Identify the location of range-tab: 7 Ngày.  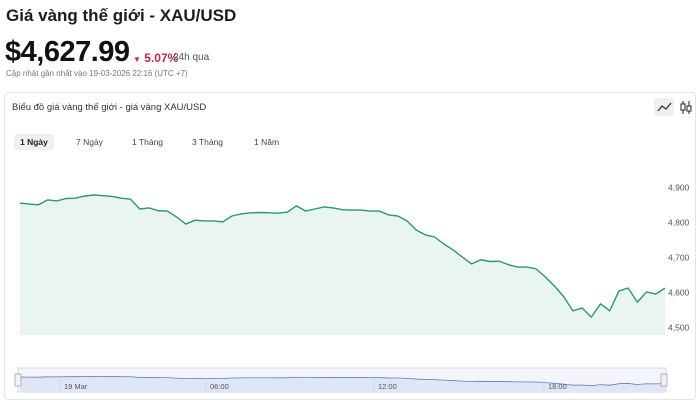
(89, 142).